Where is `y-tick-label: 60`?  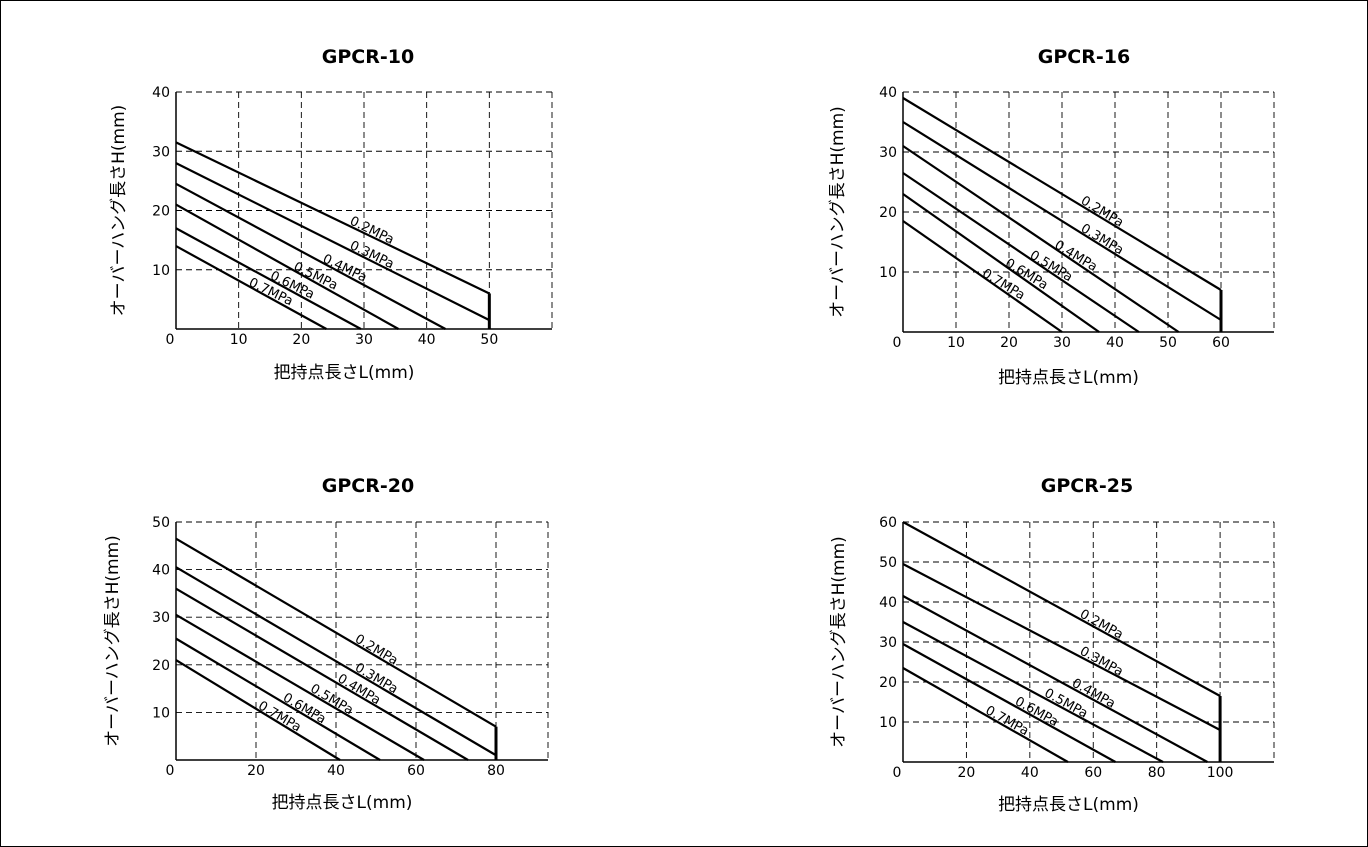
y-tick-label: 60 is located at coordinates (888, 523).